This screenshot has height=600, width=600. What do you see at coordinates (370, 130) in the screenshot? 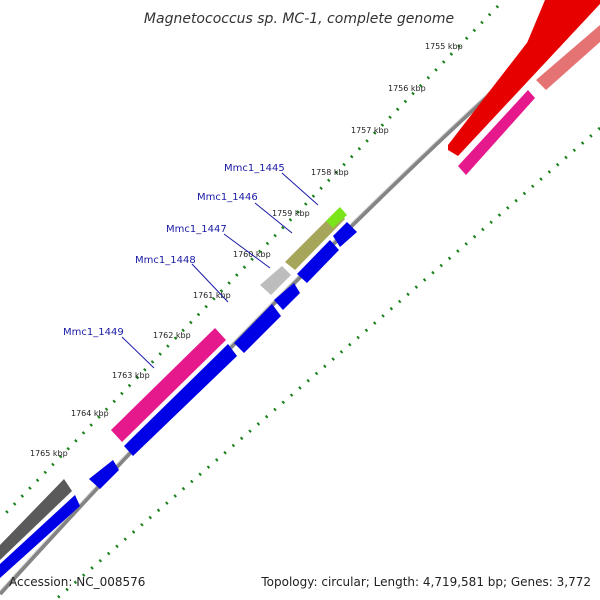
I see `kbp-label: 1757 kbp` at bounding box center [370, 130].